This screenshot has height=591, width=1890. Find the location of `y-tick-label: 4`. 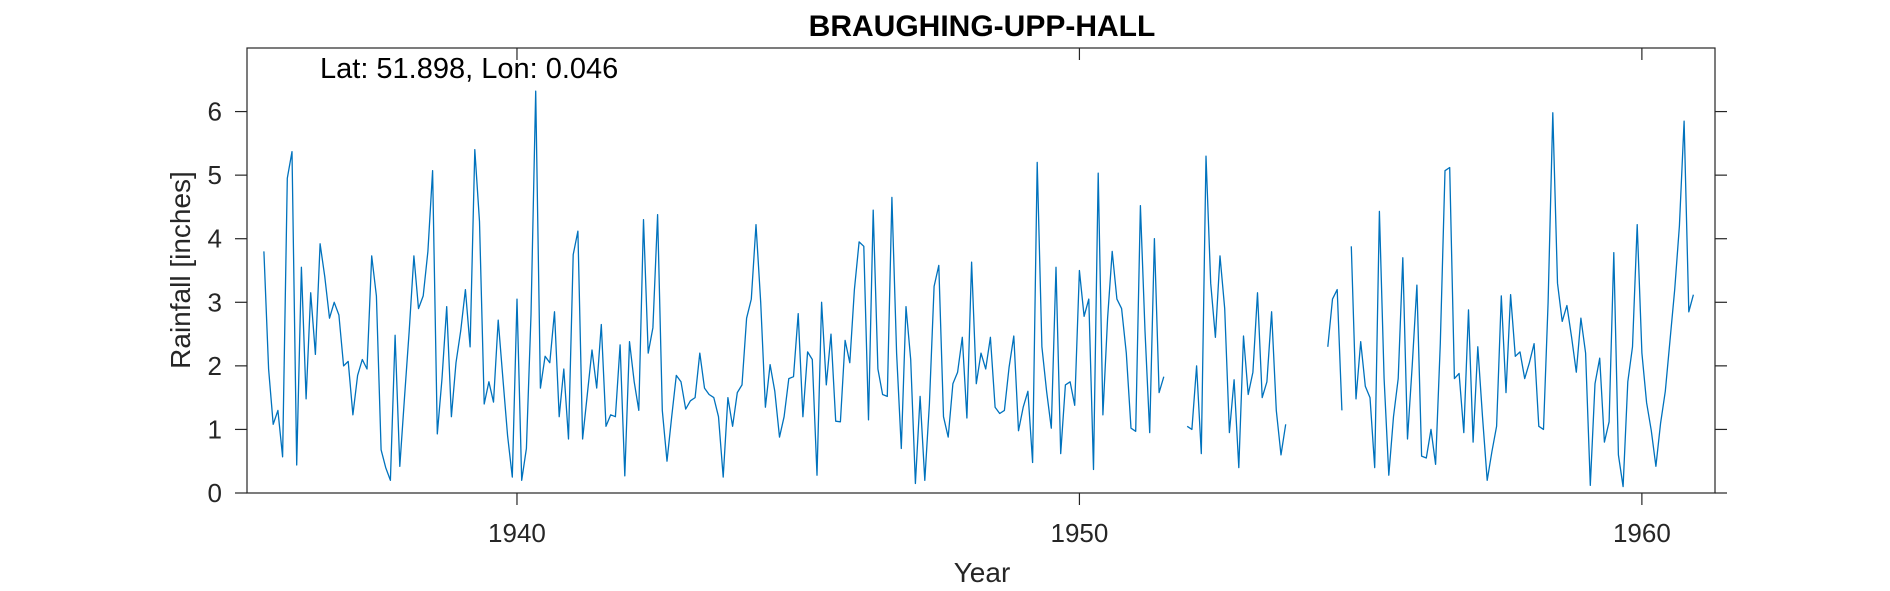

y-tick-label: 4 is located at coordinates (215, 239).